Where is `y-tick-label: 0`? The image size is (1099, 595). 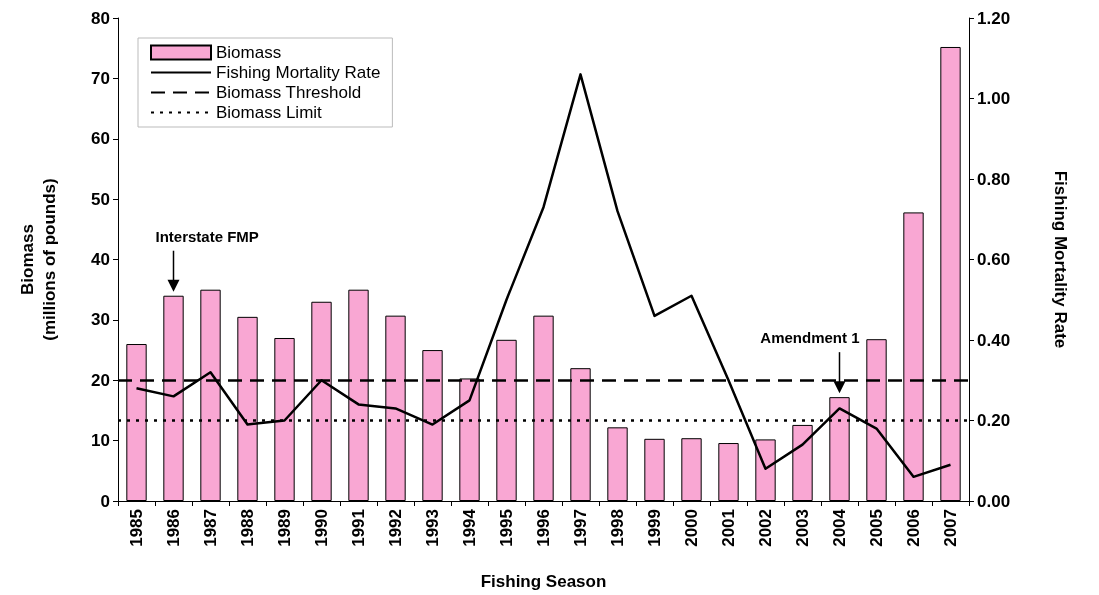
y-tick-label: 0 is located at coordinates (105, 501).